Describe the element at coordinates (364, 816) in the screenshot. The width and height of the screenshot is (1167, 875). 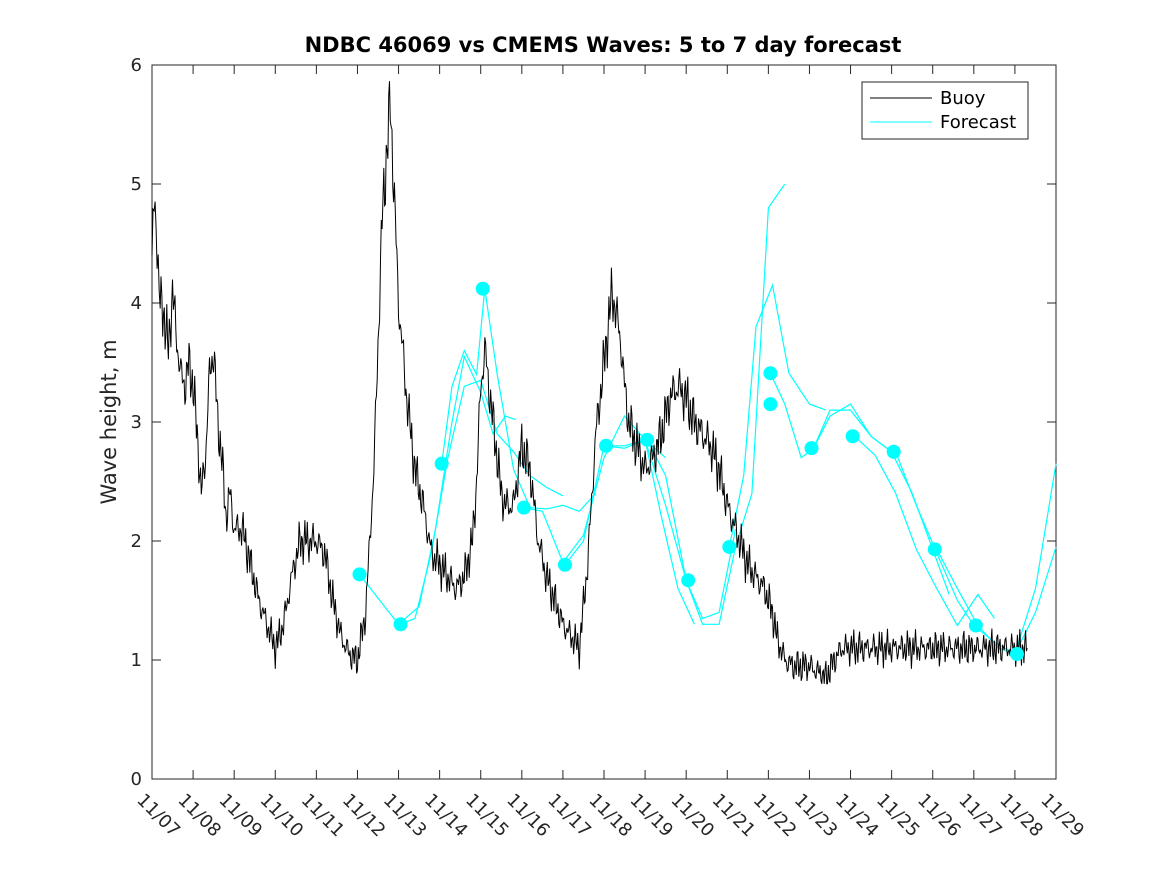
I see `x-tick-label: 11/12` at that location.